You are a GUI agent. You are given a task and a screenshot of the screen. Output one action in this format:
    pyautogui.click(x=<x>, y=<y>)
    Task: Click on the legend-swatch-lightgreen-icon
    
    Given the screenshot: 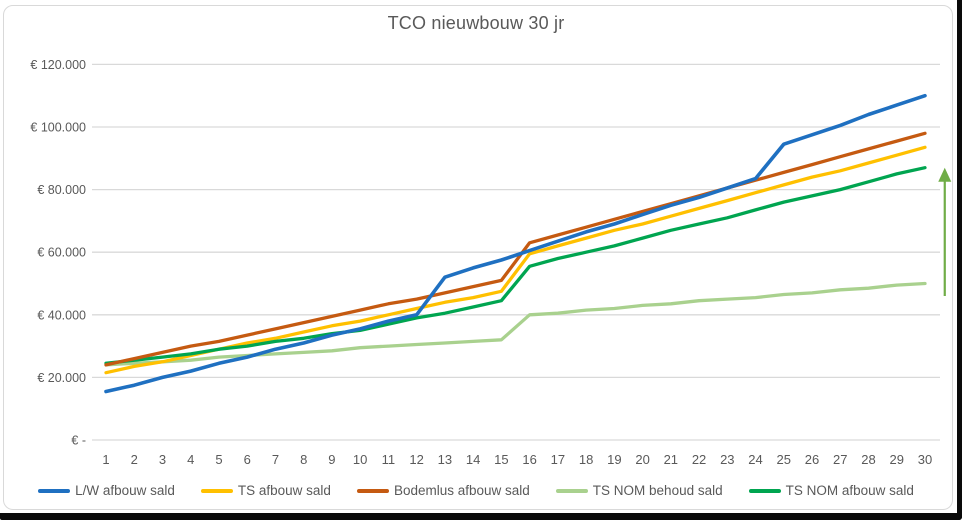 What is the action you would take?
    pyautogui.click(x=571, y=490)
    